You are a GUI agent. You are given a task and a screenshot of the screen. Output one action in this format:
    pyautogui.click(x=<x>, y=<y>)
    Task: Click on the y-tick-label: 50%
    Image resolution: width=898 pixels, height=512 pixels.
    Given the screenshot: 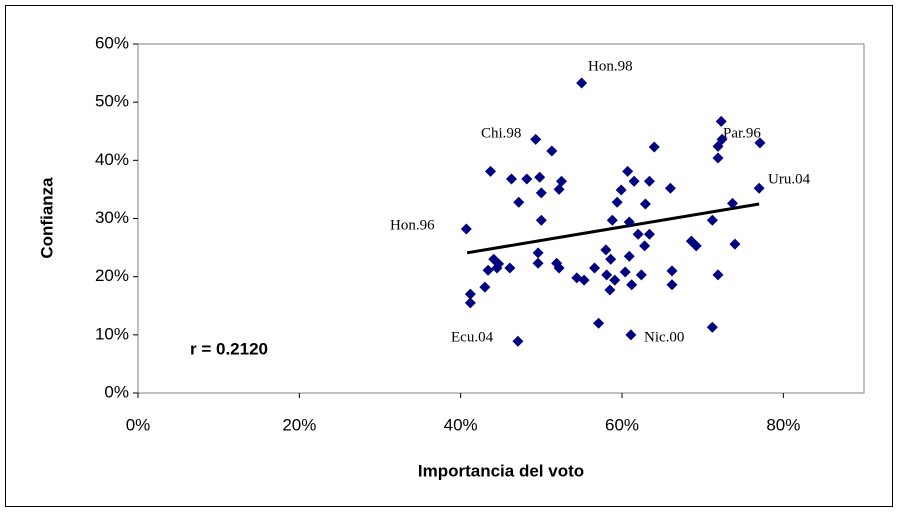 What is the action you would take?
    pyautogui.click(x=112, y=101)
    